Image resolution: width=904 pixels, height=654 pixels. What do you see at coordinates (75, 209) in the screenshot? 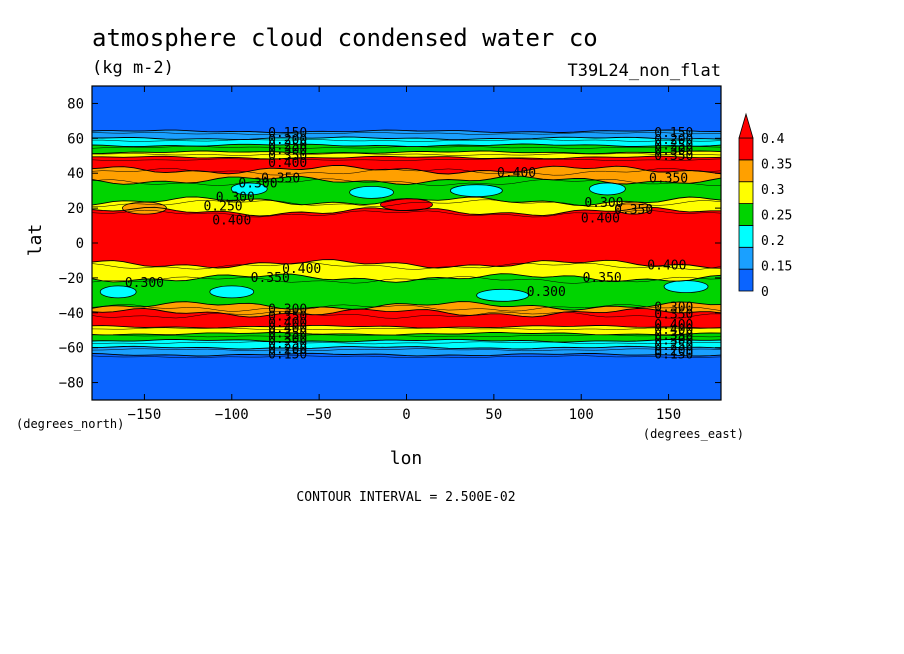
I see `y-tick-label: 20` at bounding box center [75, 209].